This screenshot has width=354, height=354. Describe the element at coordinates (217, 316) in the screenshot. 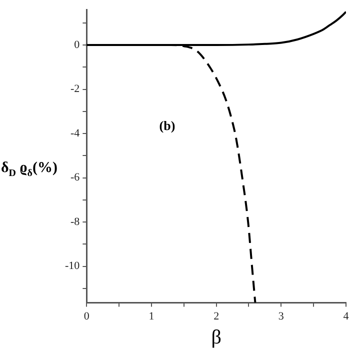

I see `x-tick-label: 2` at that location.